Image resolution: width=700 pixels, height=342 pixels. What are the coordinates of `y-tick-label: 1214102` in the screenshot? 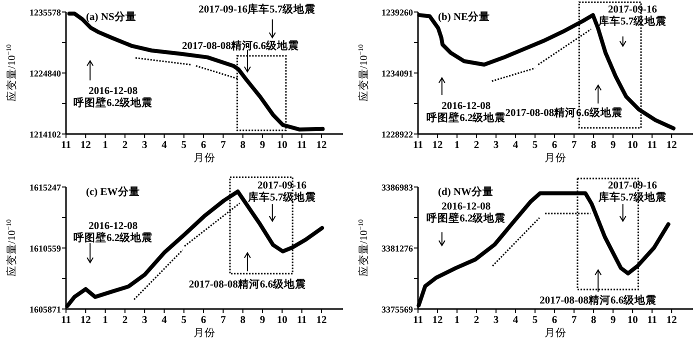 It's located at (46, 135).